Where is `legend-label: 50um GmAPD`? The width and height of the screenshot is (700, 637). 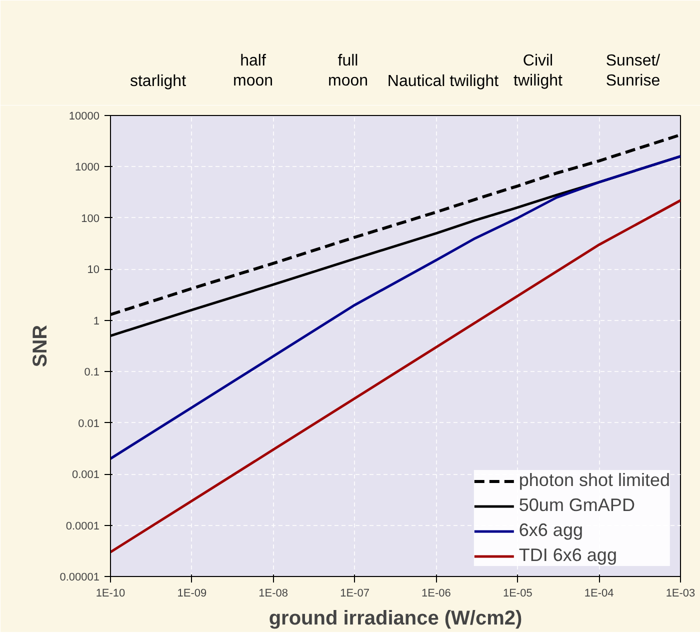 legend-label: 50um GmAPD is located at coordinates (576, 505).